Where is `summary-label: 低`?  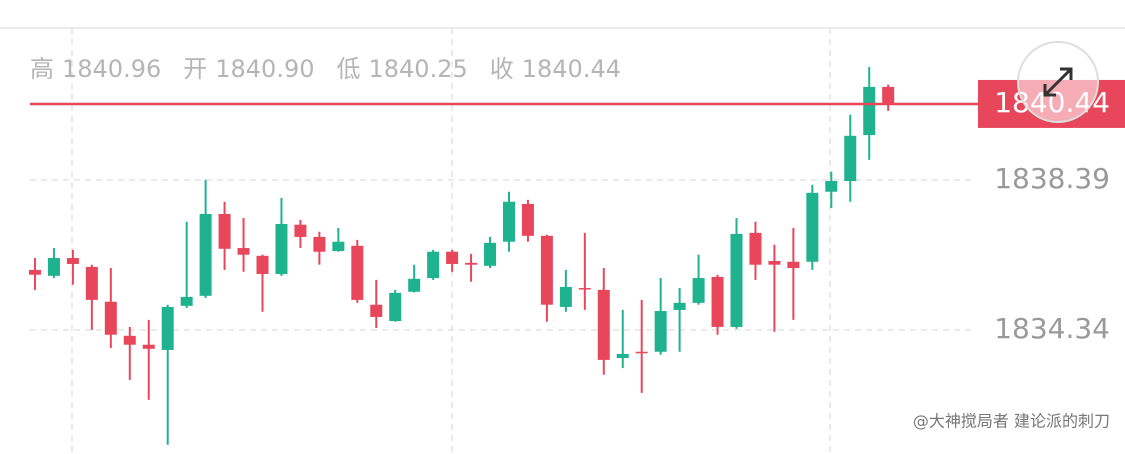 summary-label: 低 is located at coordinates (349, 69).